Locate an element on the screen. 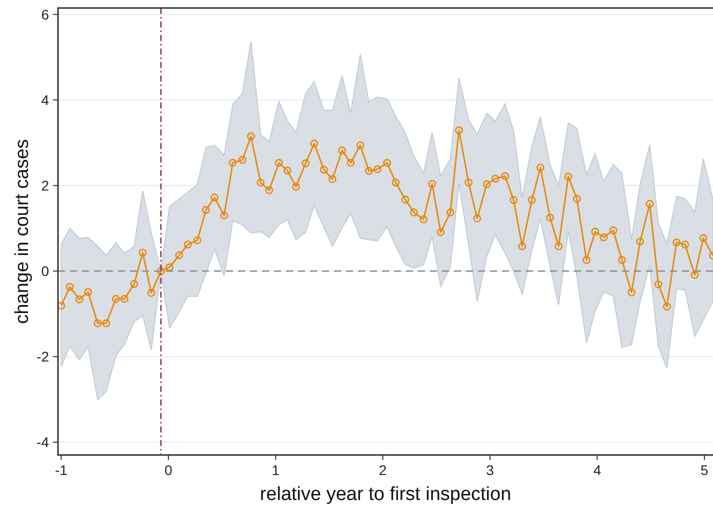 The image size is (713, 508). y-tick-label: -4 is located at coordinates (43, 442).